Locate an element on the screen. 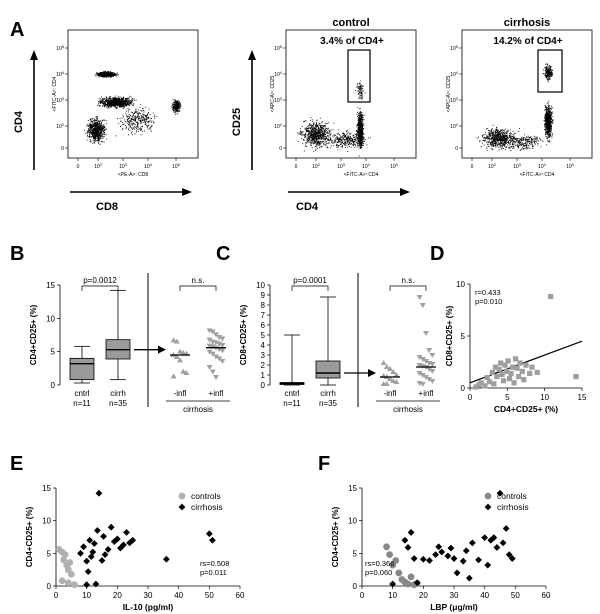 Image resolution: width=600 pixels, height=614 pixels. flow-tick-label: 0 is located at coordinates (280, 149).